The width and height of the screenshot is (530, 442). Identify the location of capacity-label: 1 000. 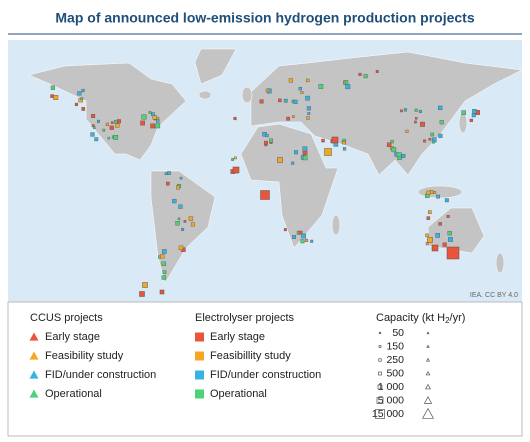
(391, 387).